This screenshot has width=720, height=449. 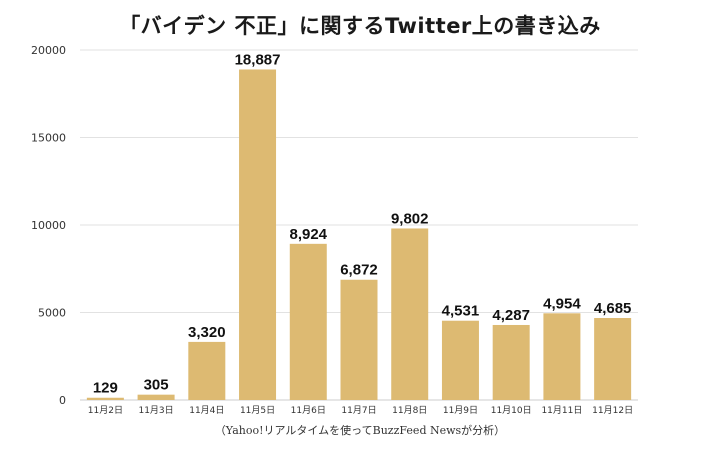 I want to click on x-tick-label: 11月7日, so click(x=358, y=410).